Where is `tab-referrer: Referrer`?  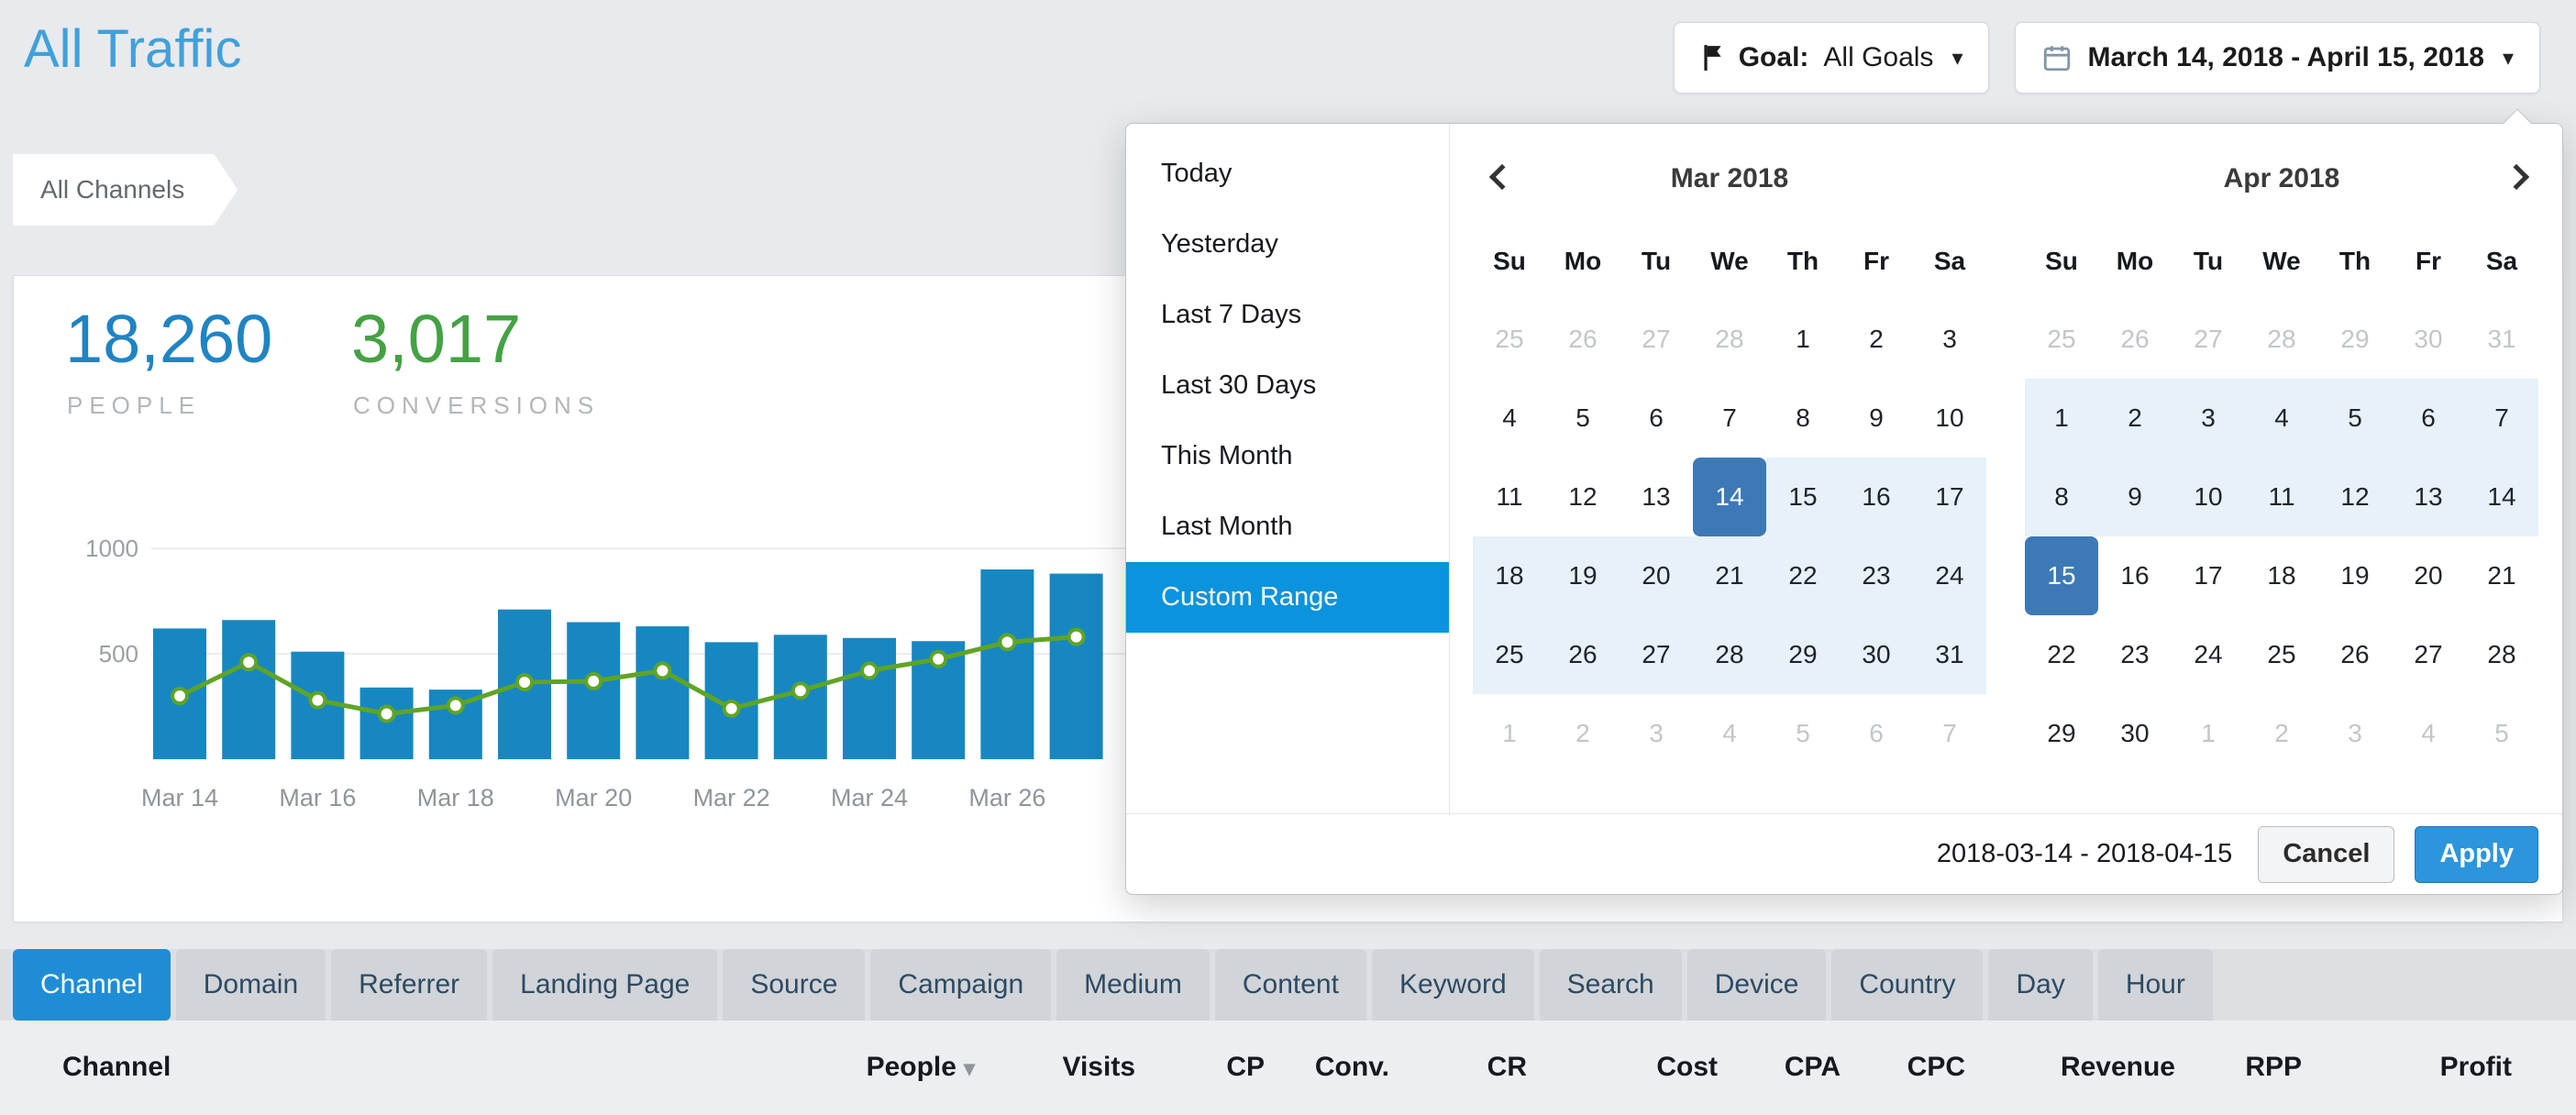
tab-referrer: Referrer is located at coordinates (409, 985).